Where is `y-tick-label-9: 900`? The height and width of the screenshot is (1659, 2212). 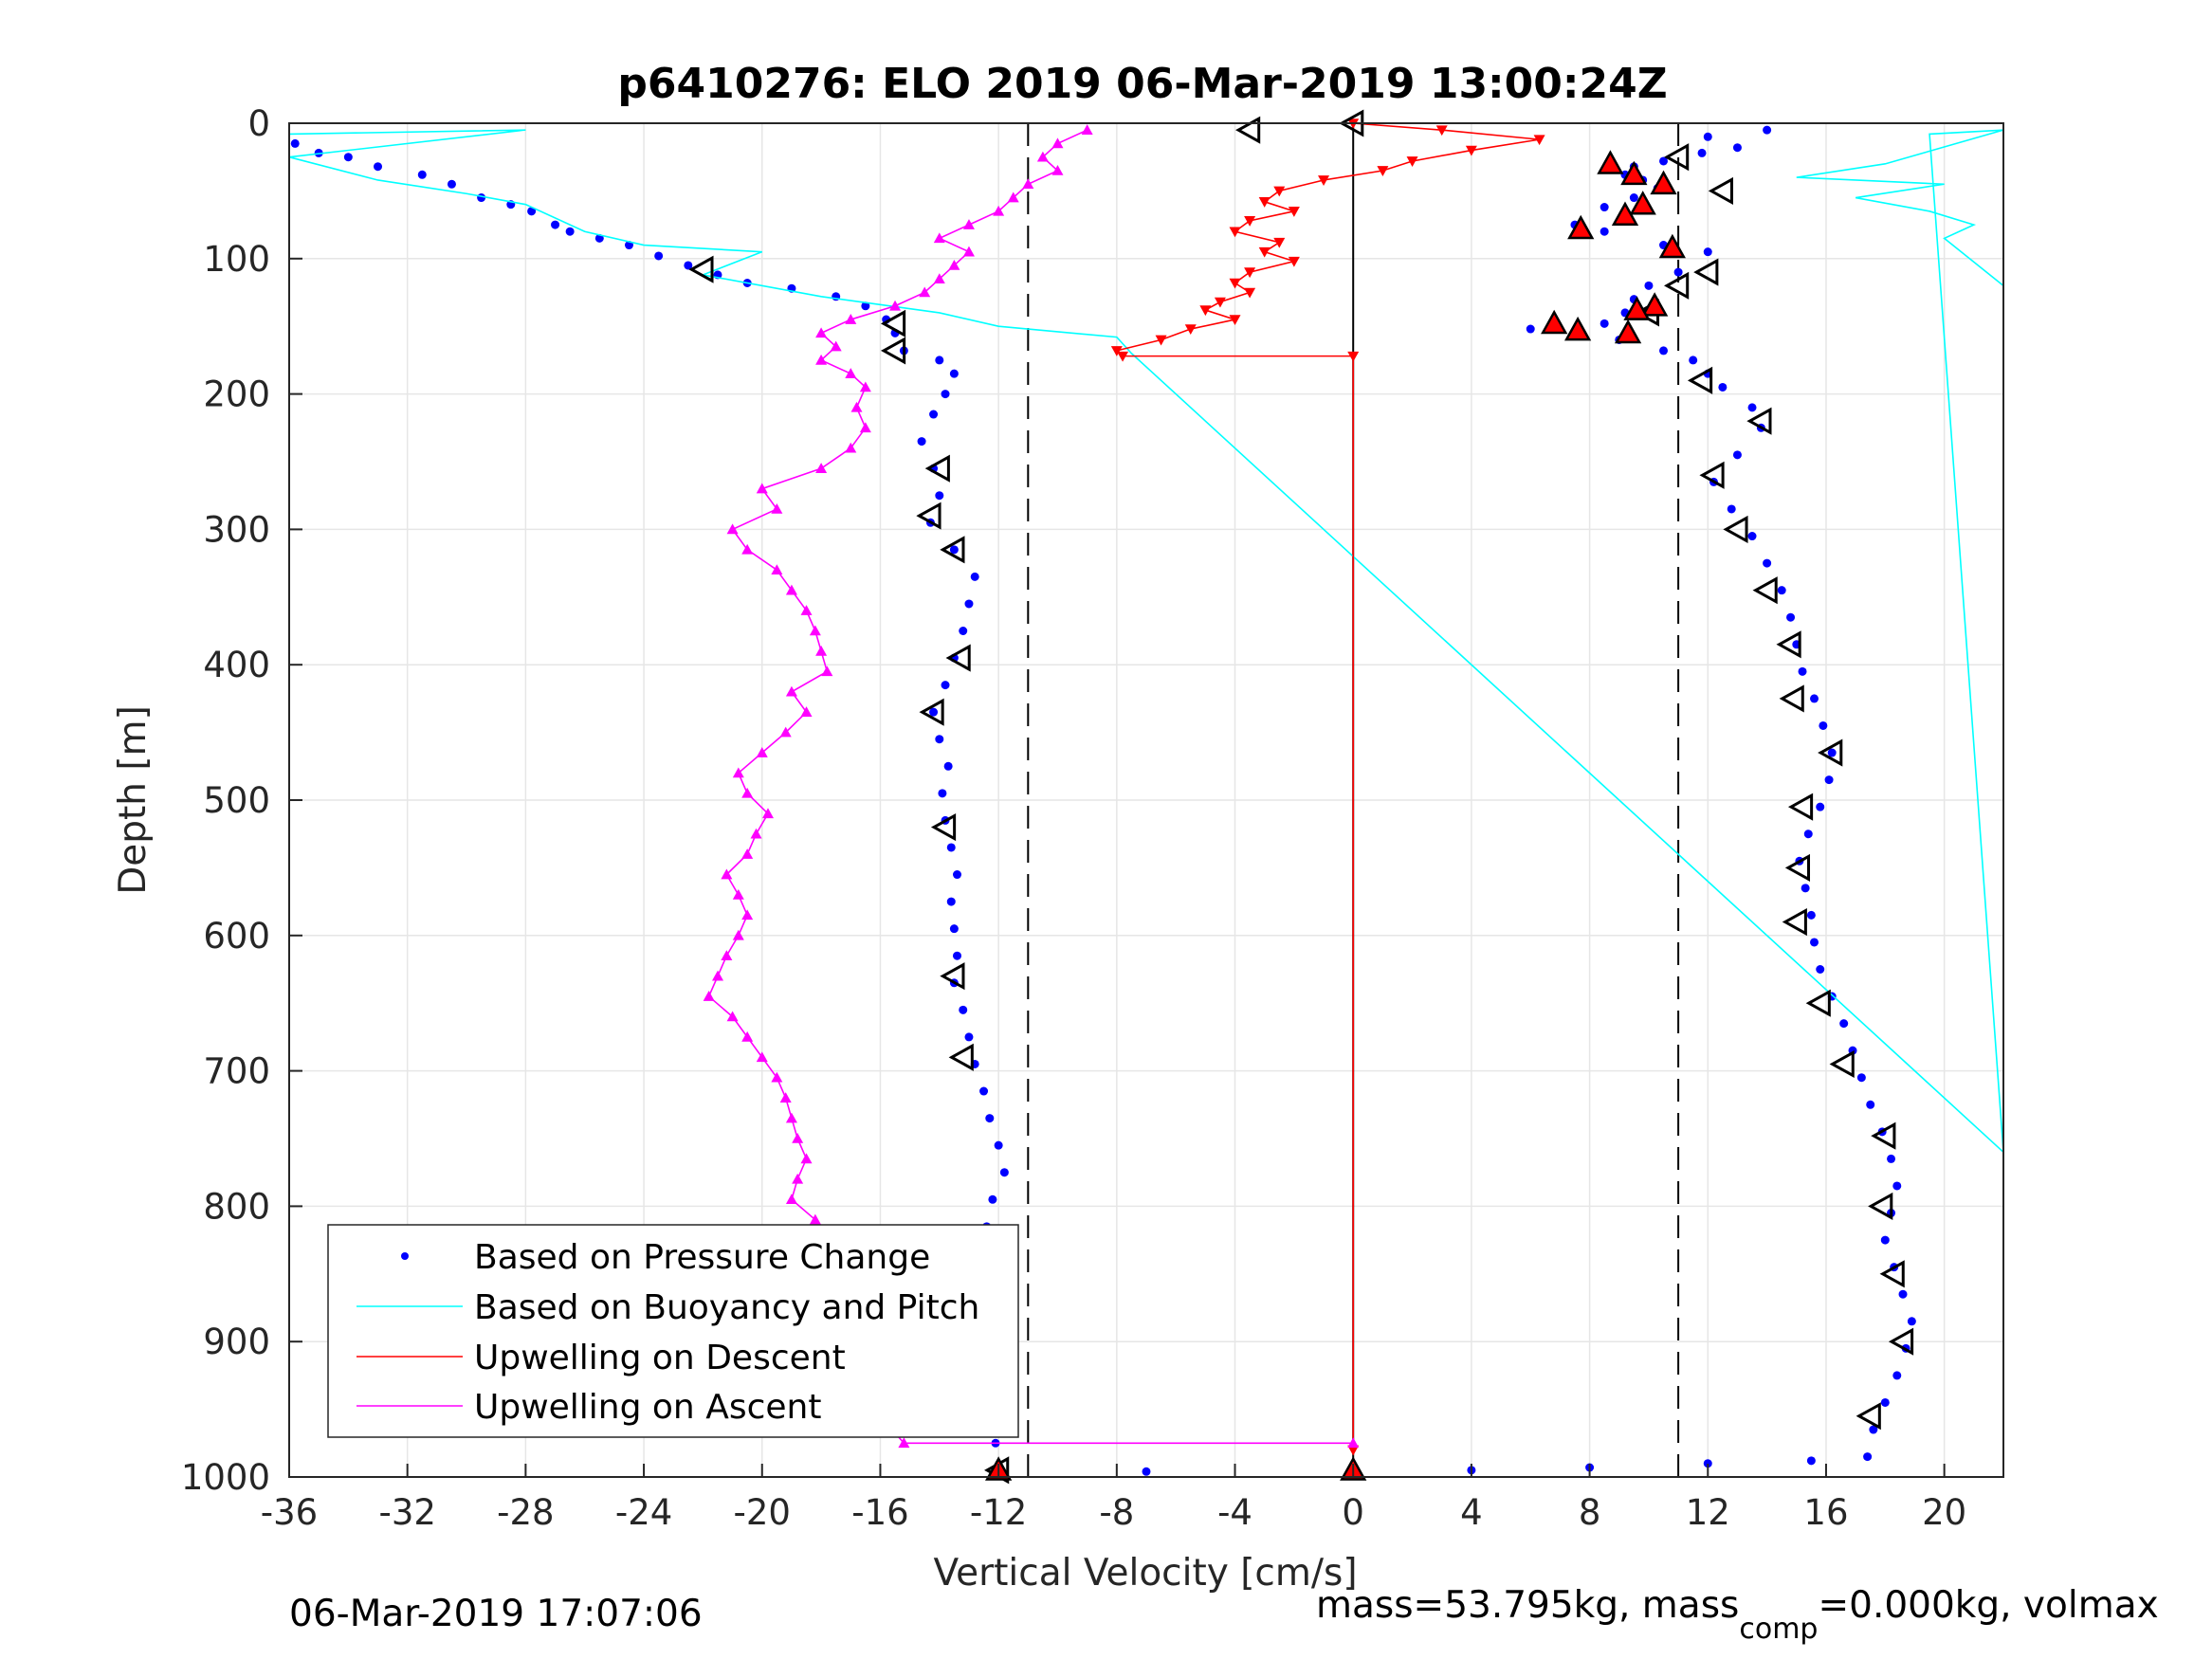
y-tick-label-9: 900 is located at coordinates (236, 1342).